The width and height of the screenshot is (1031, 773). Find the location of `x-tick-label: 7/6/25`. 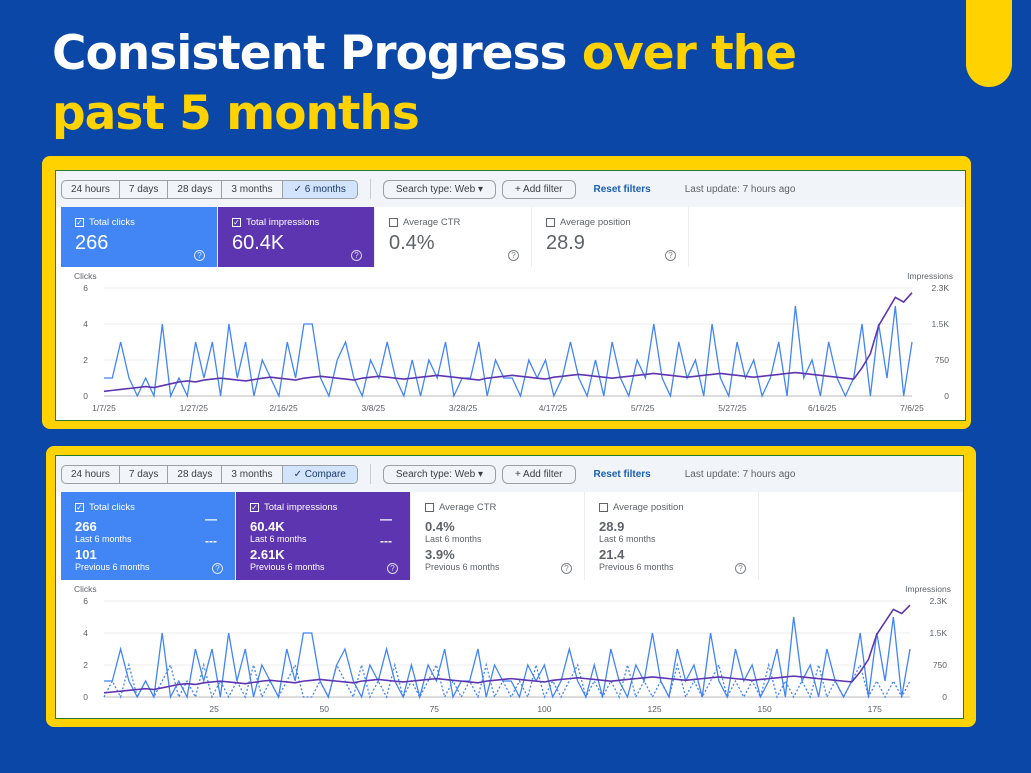

x-tick-label: 7/6/25 is located at coordinates (912, 408).